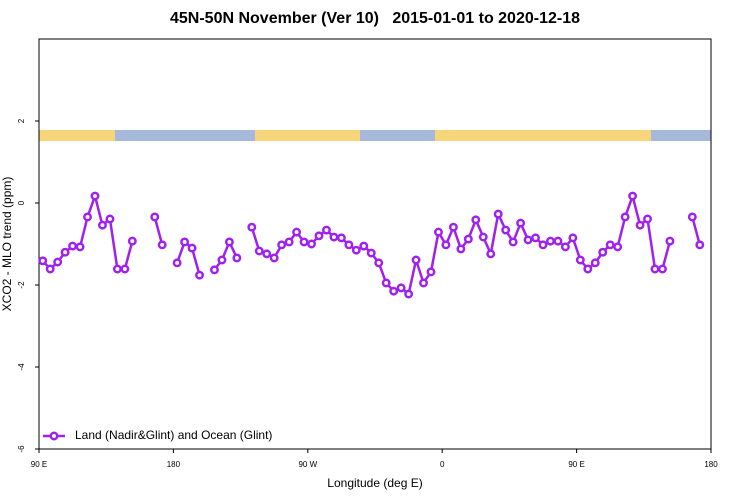 The image size is (750, 500). What do you see at coordinates (374, 483) in the screenshot?
I see `x-axis-label: Longitude (deg E)` at bounding box center [374, 483].